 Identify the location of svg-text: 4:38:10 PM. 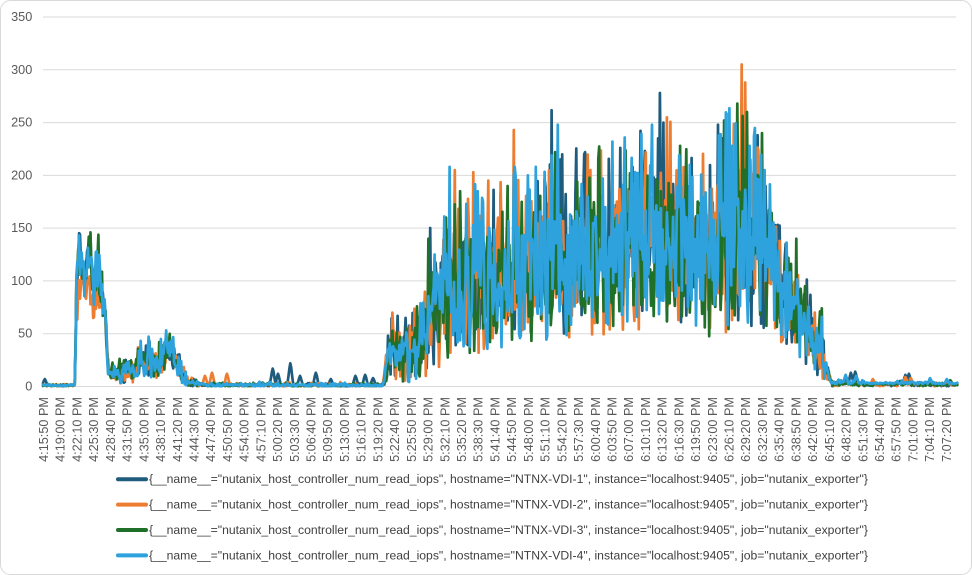
(161, 429).